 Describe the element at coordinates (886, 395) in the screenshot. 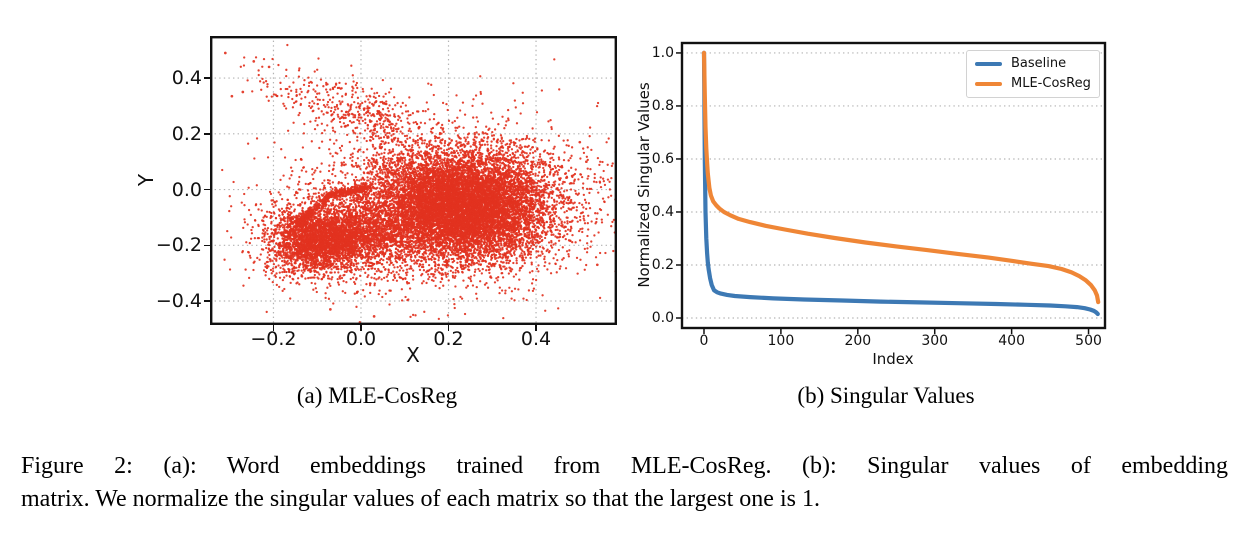

I see `subcaption-b: (b) Singular Values` at that location.